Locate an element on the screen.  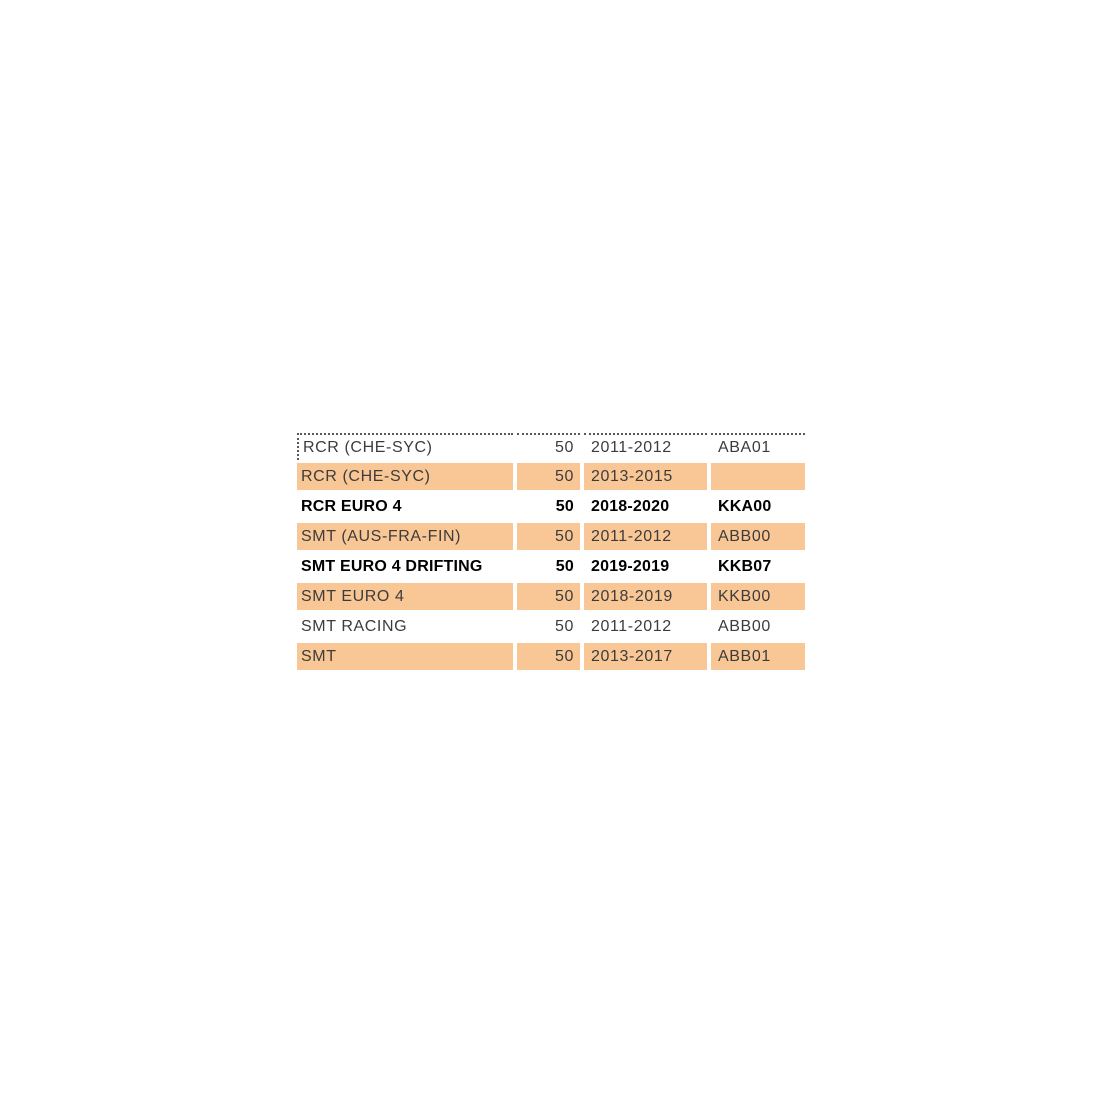
cell-code: KKA00 is located at coordinates (758, 506).